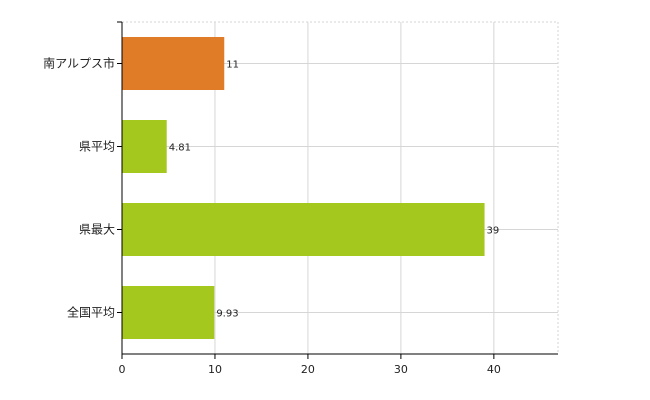 The height and width of the screenshot is (400, 650). I want to click on data-label: 9.93, so click(227, 314).